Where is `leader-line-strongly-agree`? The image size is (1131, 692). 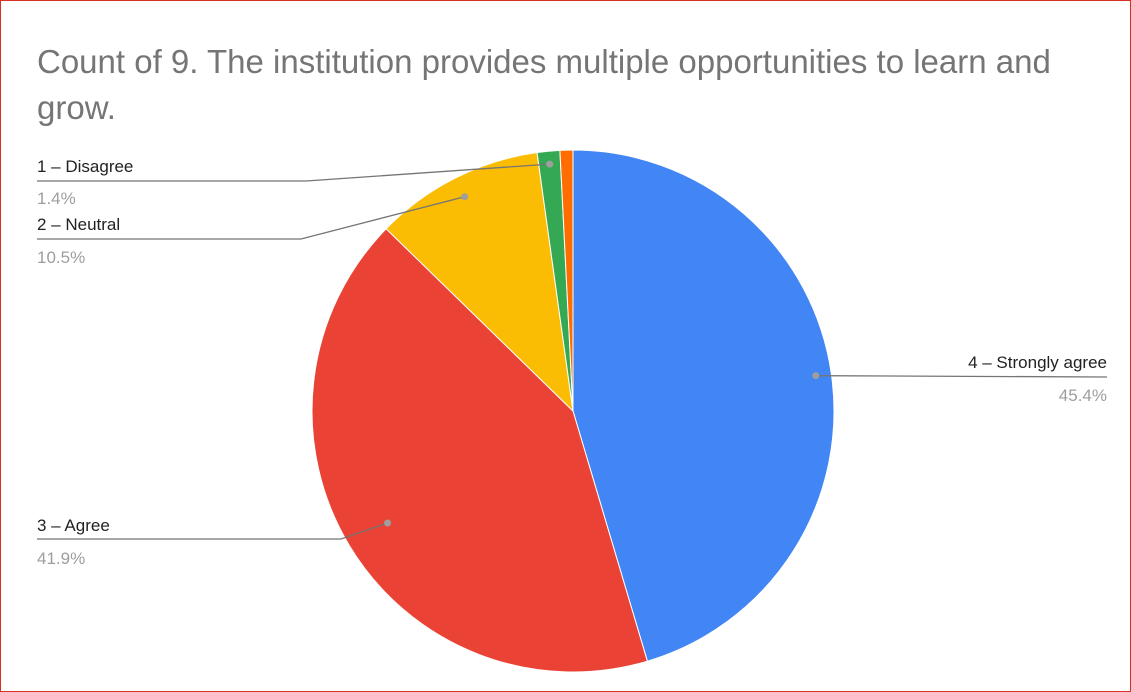
leader-line-strongly-agree is located at coordinates (961, 376).